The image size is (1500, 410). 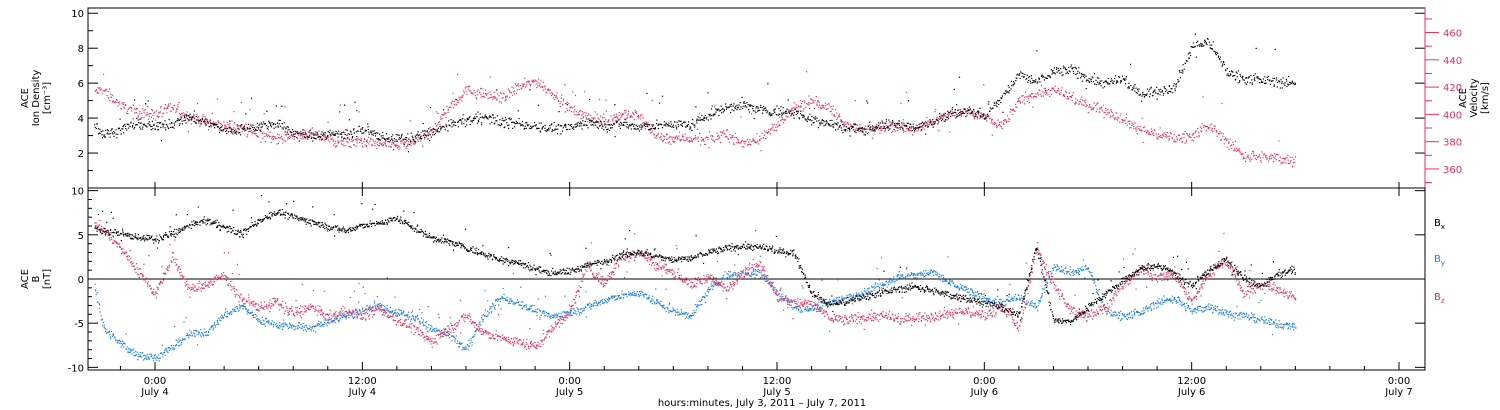 What do you see at coordinates (47, 279) in the screenshot?
I see `b-axis-title-line: [nT]` at bounding box center [47, 279].